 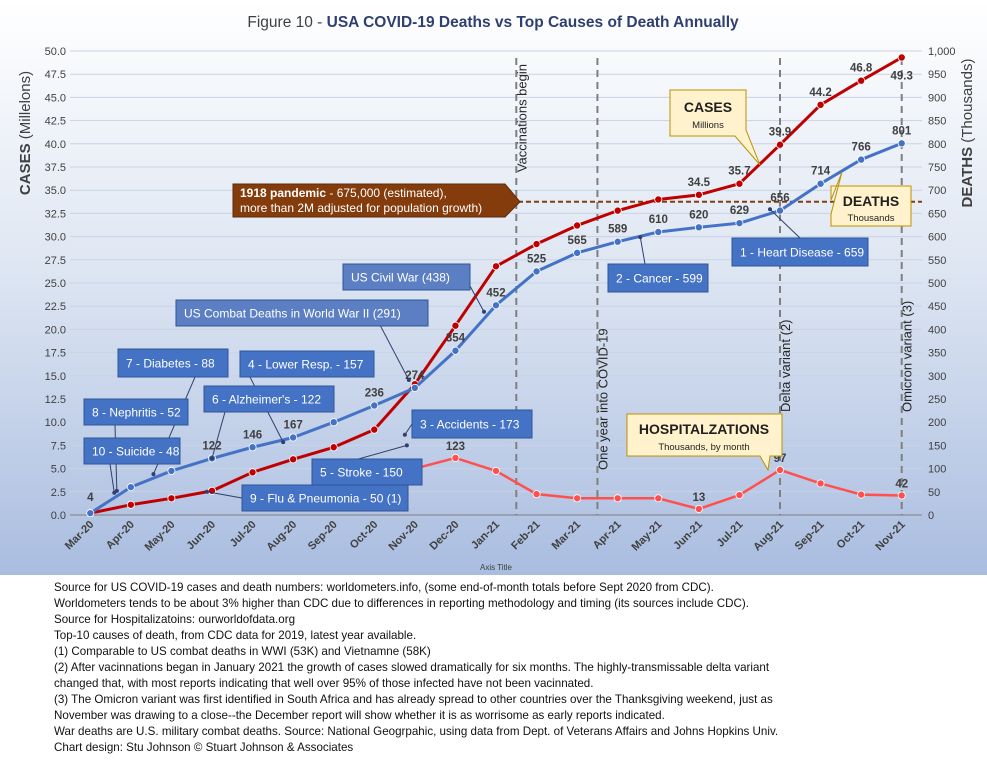 I want to click on event-label: One year into COVID-19, so click(x=602, y=399).